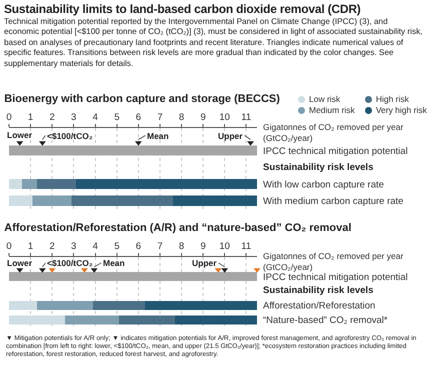 The height and width of the screenshot is (374, 428). Describe the element at coordinates (324, 99) in the screenshot. I see `legend-label: Low risk` at that location.